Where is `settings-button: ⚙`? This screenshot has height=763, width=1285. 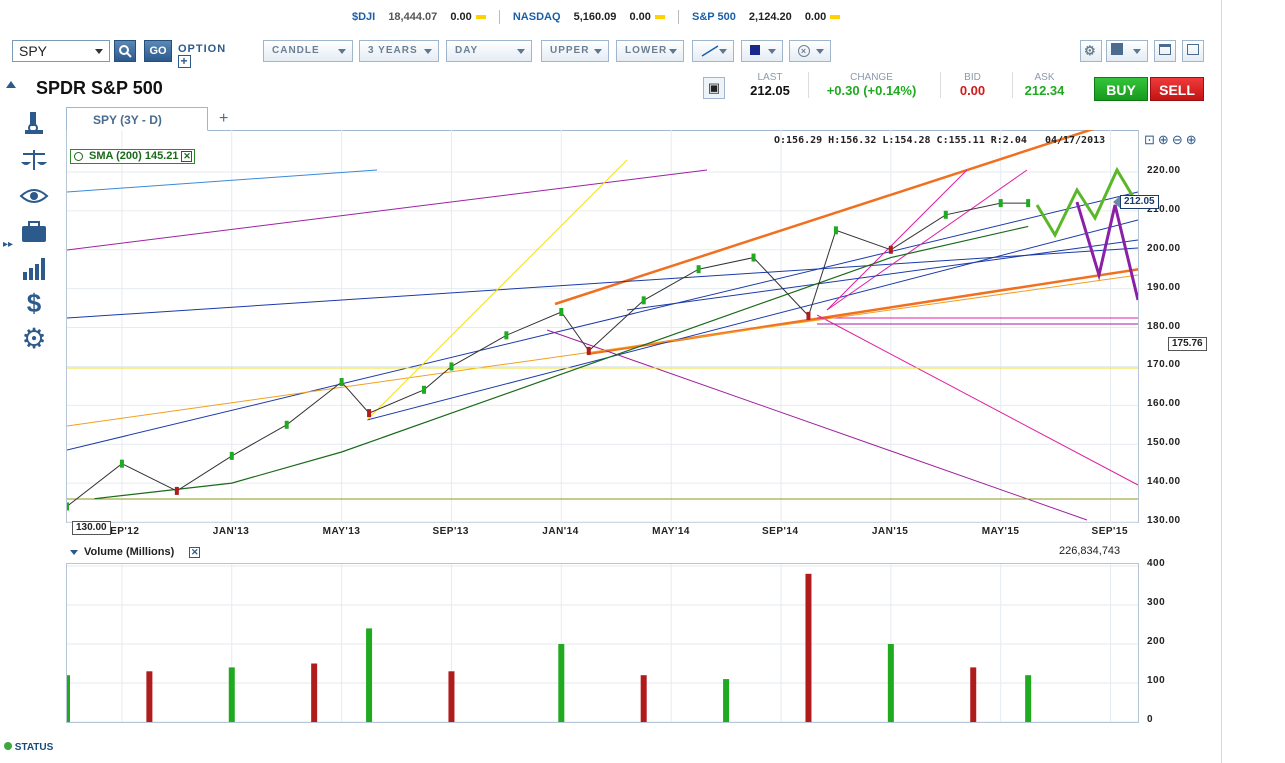 settings-button: ⚙ is located at coordinates (1091, 51).